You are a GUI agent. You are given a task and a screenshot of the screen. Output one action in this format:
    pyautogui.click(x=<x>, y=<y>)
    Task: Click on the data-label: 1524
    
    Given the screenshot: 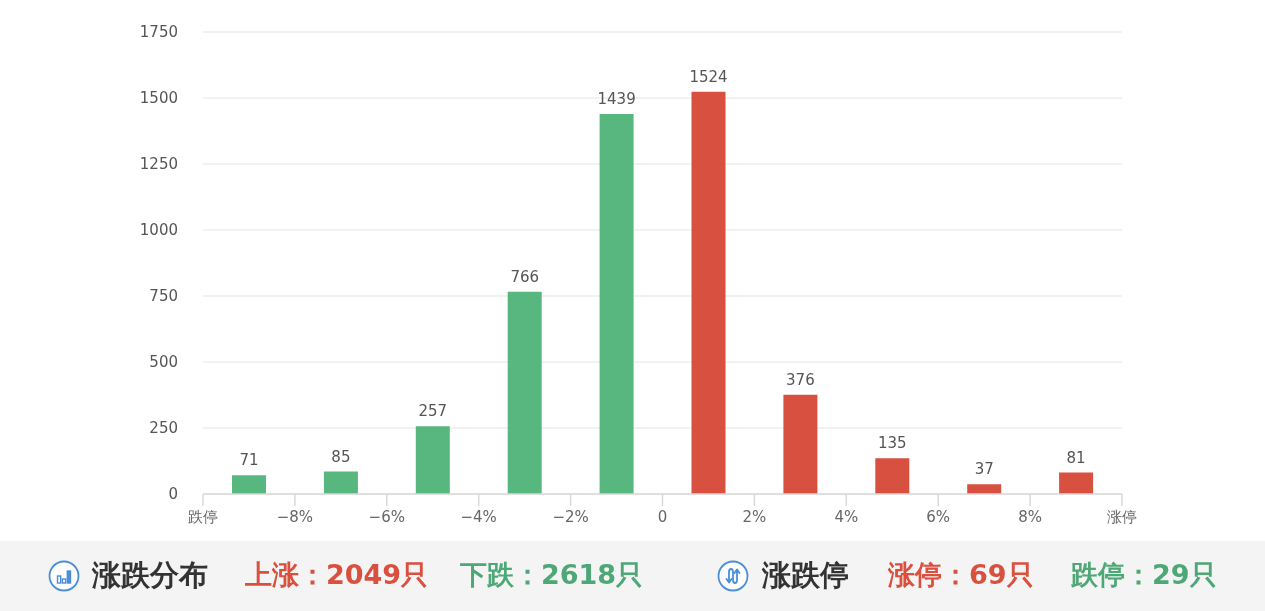 What is the action you would take?
    pyautogui.click(x=708, y=76)
    